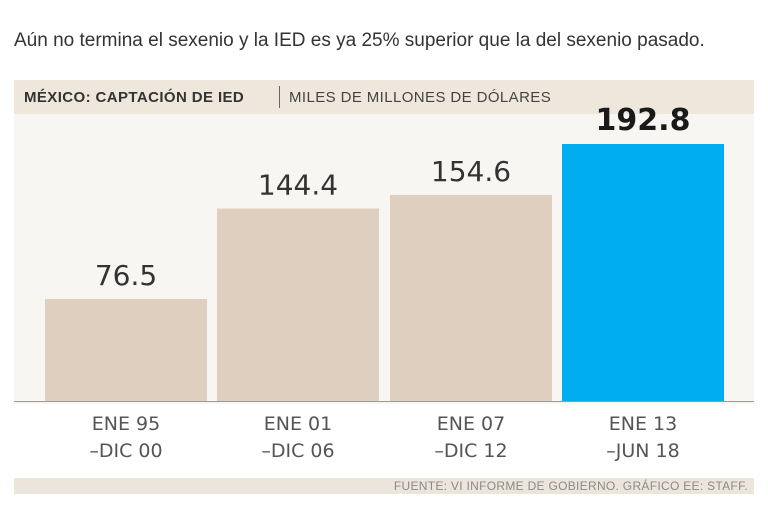 Image resolution: width=768 pixels, height=524 pixels. What do you see at coordinates (279, 97) in the screenshot?
I see `header-divider` at bounding box center [279, 97].